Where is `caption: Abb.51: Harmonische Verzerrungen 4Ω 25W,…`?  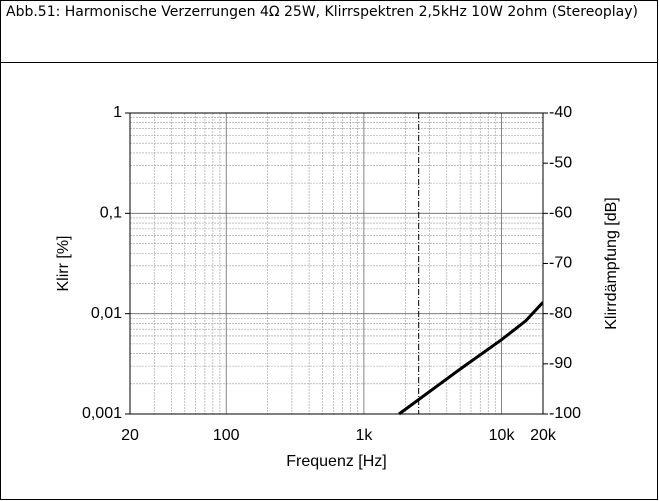 caption: Abb.51: Harmonische Verzerrungen 4Ω 25W,… is located at coordinates (322, 12).